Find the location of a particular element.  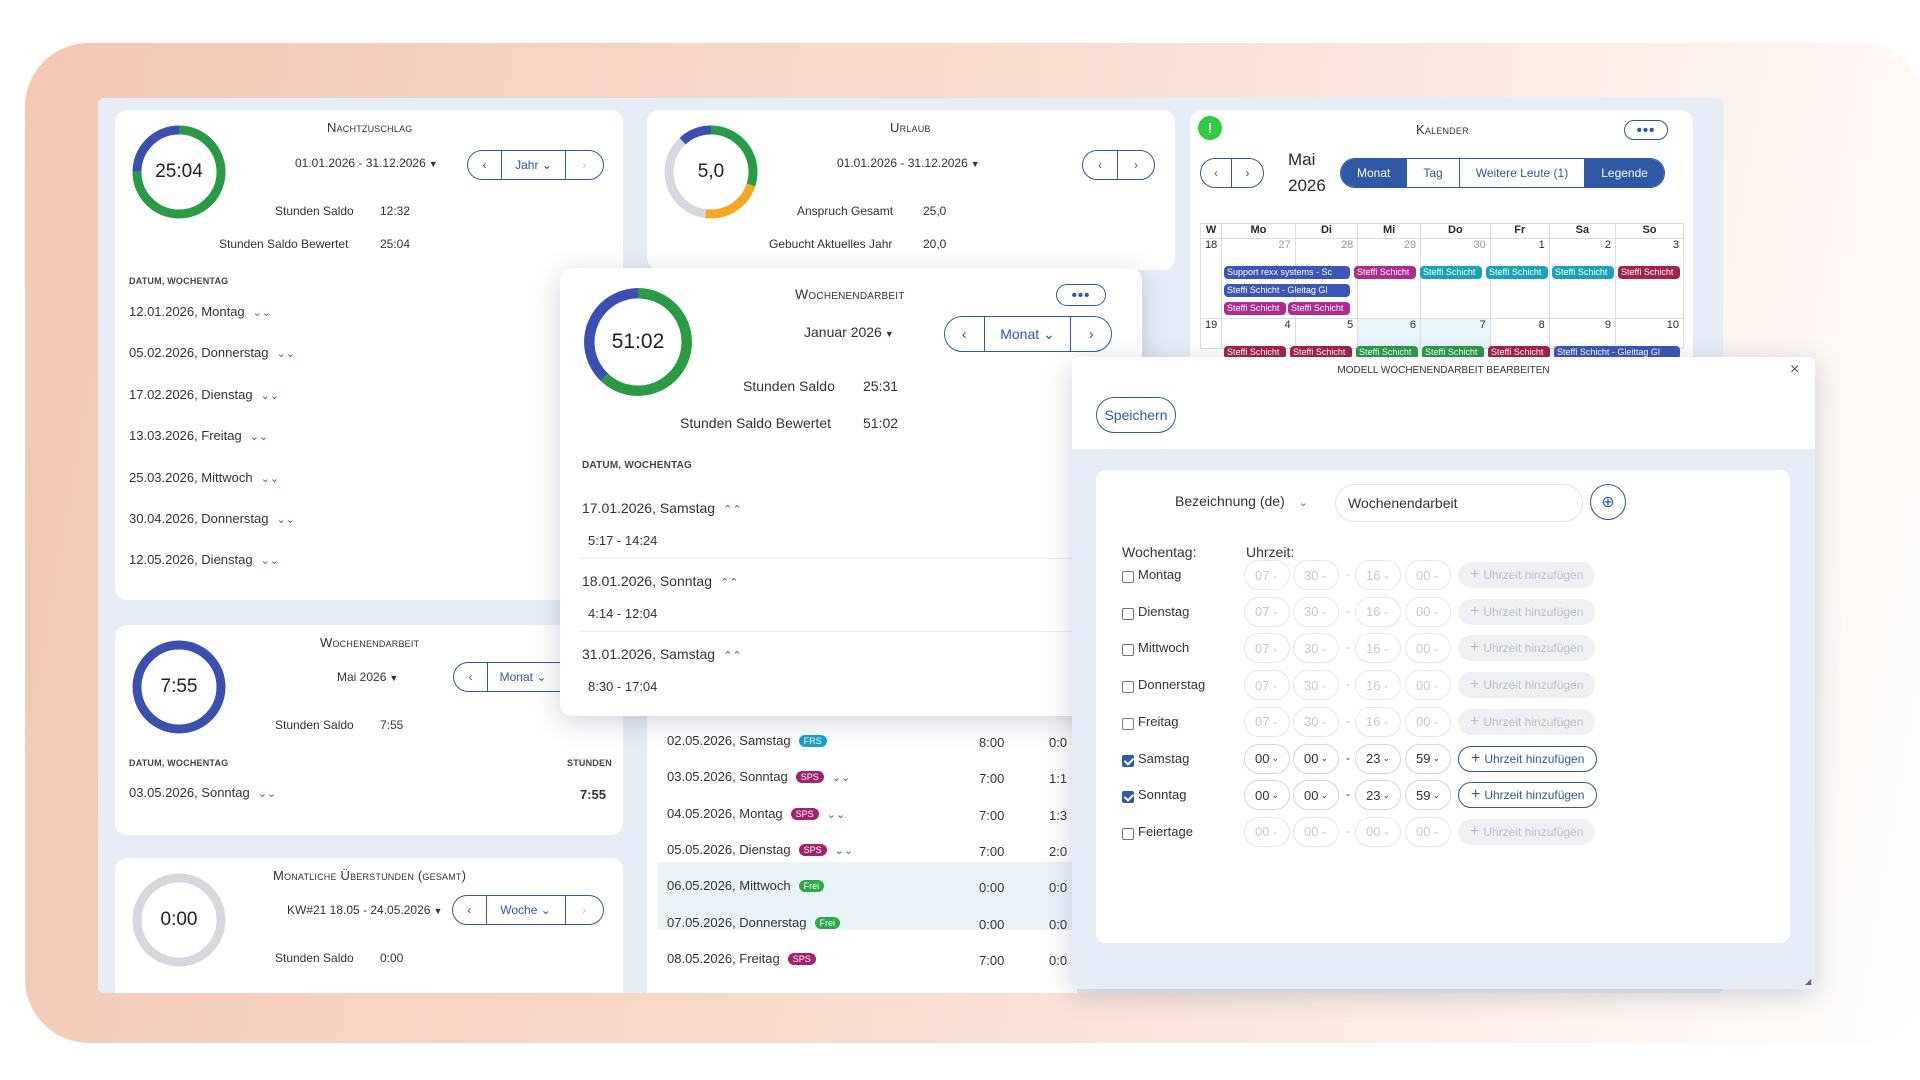

close-icon: × is located at coordinates (1795, 369).